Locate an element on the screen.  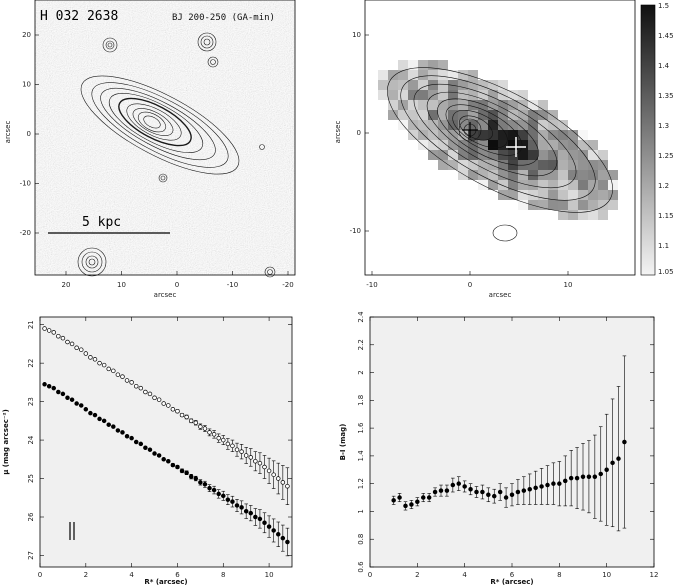
y-tick-label: 26 is located at coordinates (31, 516).